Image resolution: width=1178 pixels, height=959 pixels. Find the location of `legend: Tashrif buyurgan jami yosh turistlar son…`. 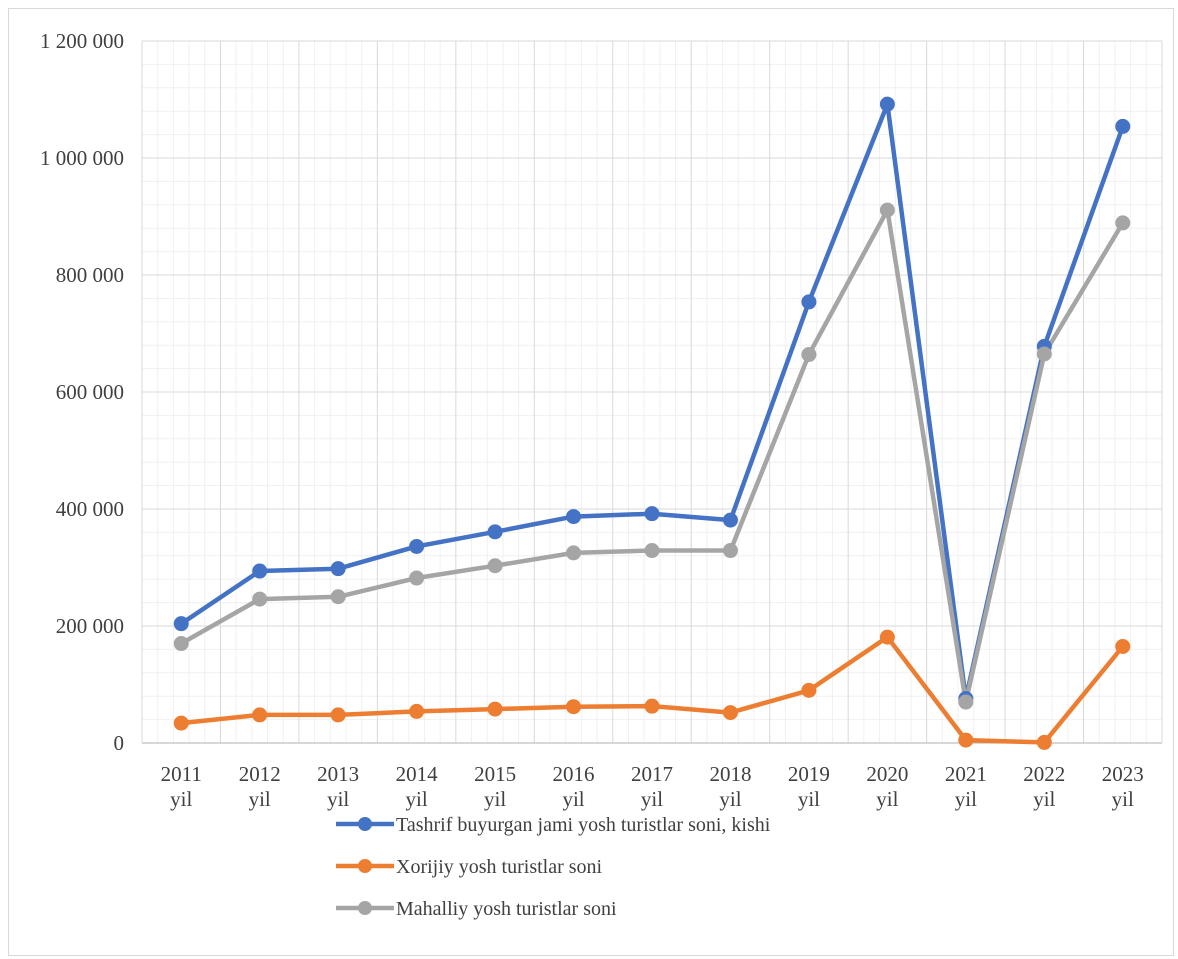

legend: Tashrif buyurgan jami yosh turistlar son… is located at coordinates (553, 867).